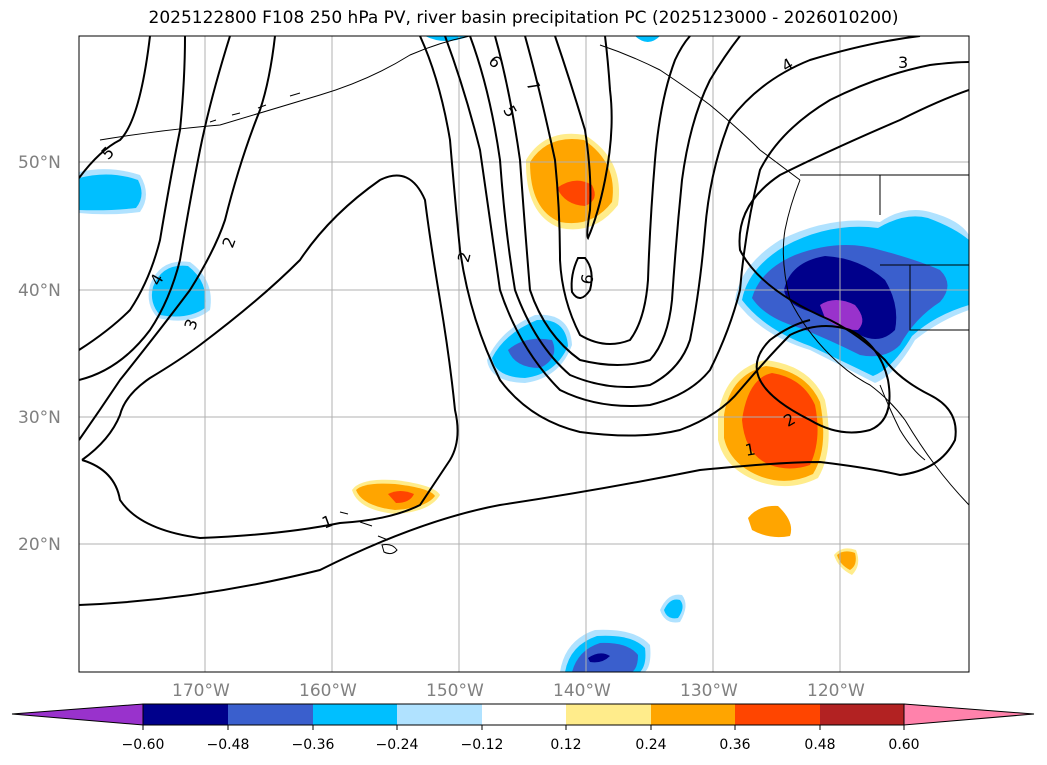 Image resolution: width=1047 pixels, height=765 pixels. What do you see at coordinates (39, 291) in the screenshot?
I see `lat-label: 40°N` at bounding box center [39, 291].